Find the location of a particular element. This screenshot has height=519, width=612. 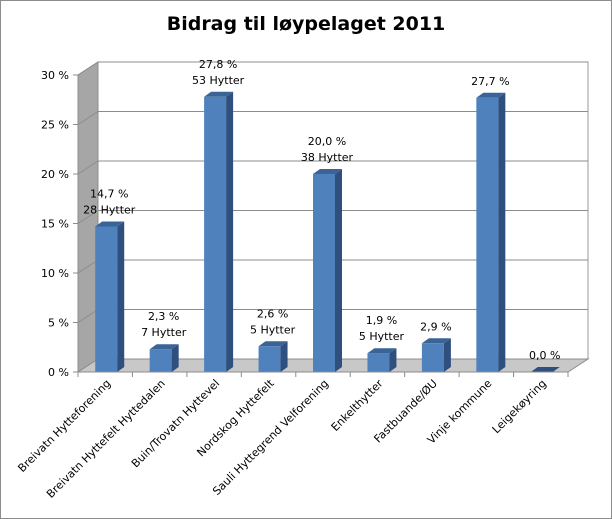

data-label: 2,6 % is located at coordinates (272, 313).